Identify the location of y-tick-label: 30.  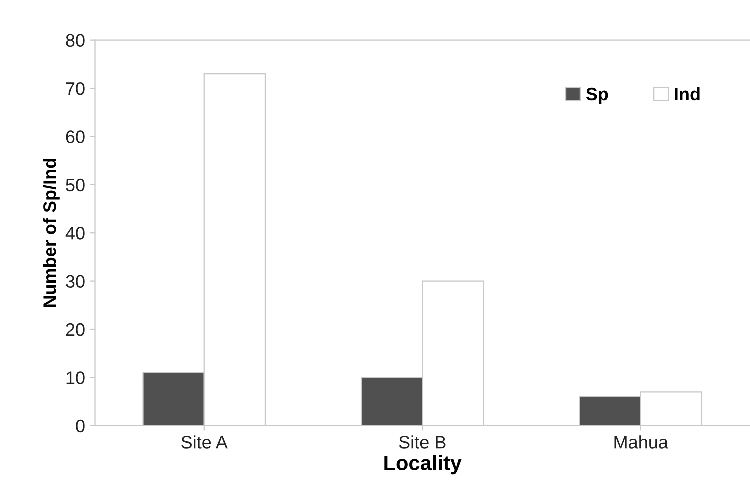
(75, 281).